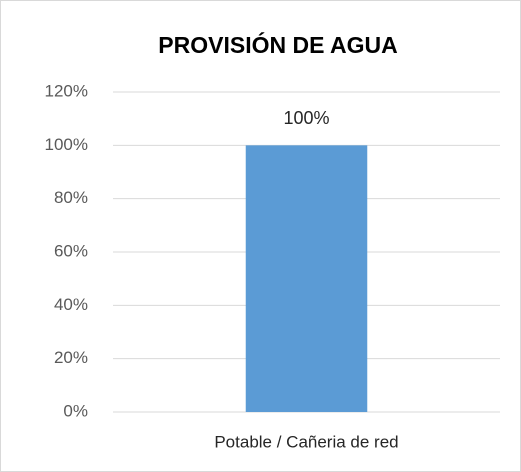  I want to click on chart-title: PROVISIÓN DE AGUA, so click(277, 44).